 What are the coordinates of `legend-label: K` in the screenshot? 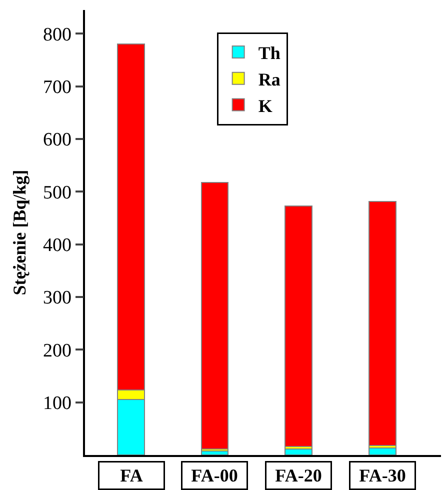 It's located at (265, 106).